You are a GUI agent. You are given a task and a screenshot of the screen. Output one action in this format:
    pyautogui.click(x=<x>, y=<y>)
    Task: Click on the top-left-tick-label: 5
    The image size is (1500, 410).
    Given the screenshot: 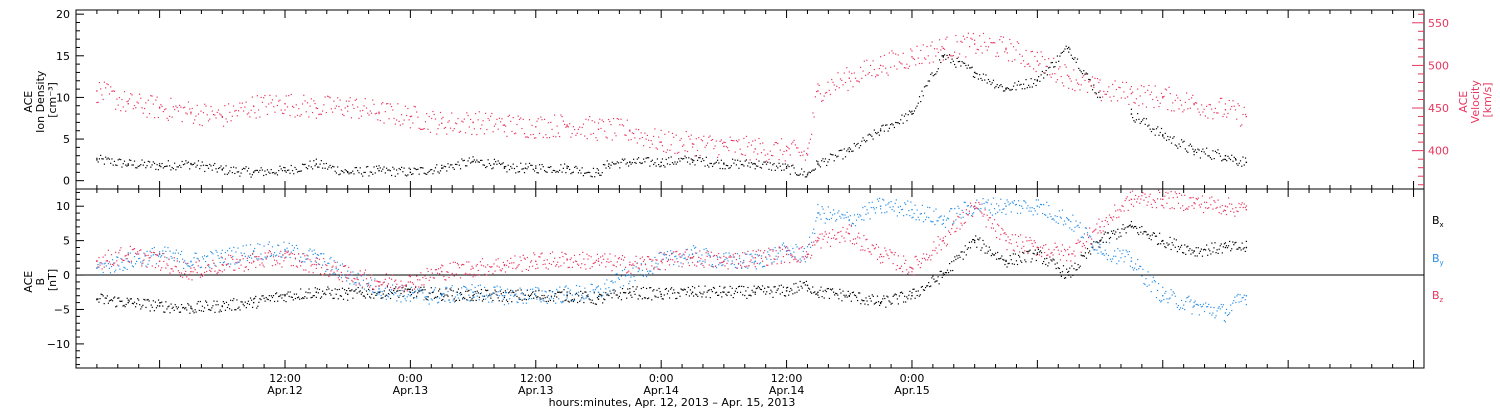 What is the action you would take?
    pyautogui.click(x=66, y=139)
    